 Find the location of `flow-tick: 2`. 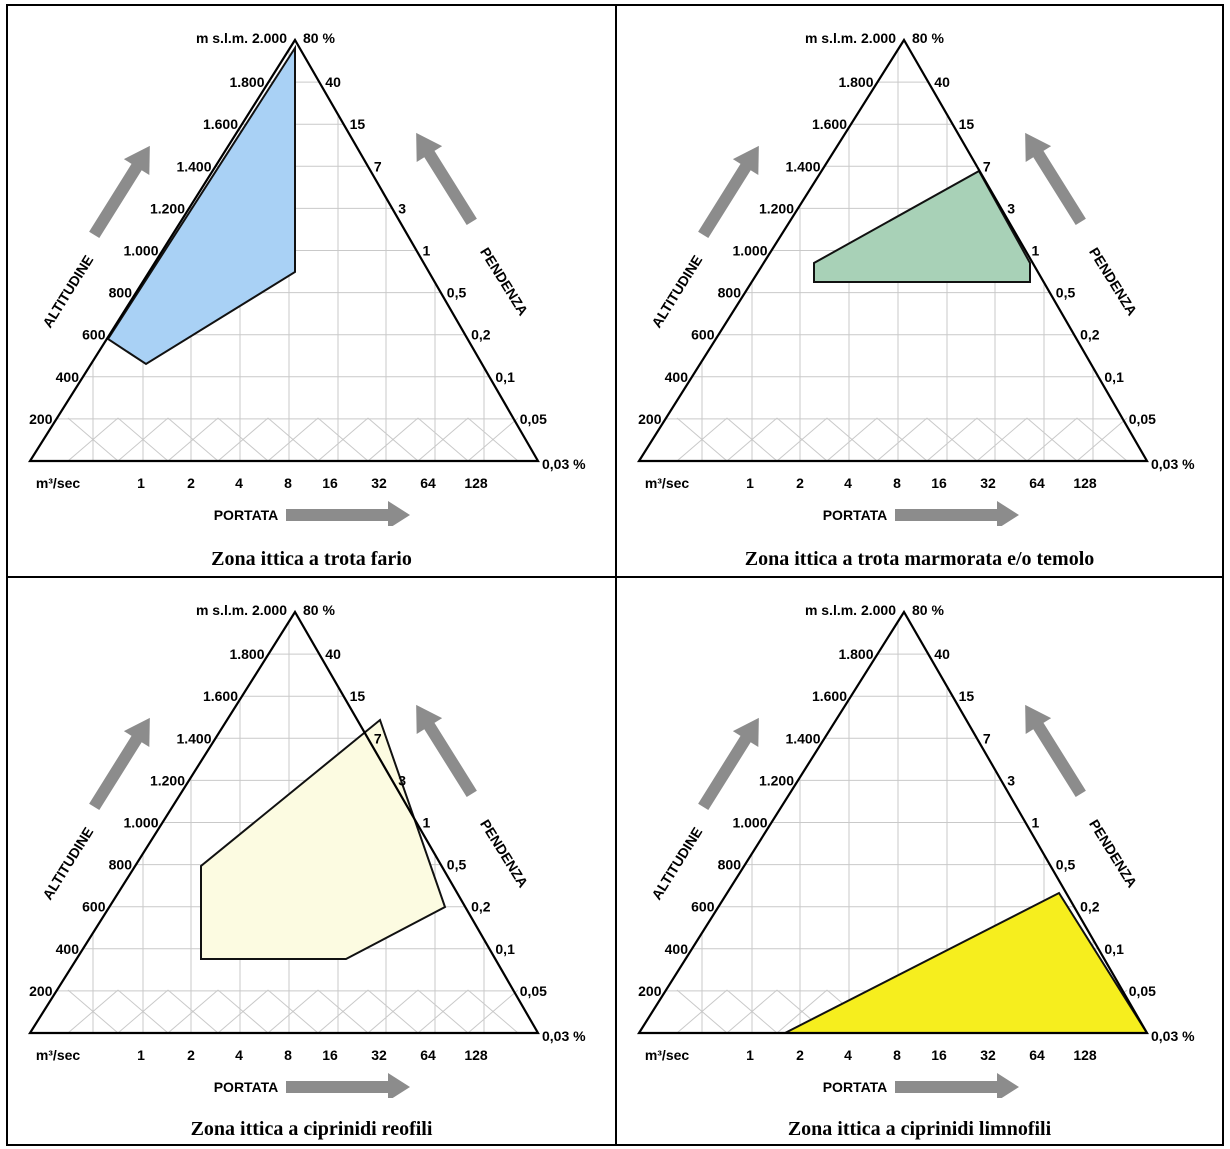

flow-tick: 2 is located at coordinates (191, 1055).